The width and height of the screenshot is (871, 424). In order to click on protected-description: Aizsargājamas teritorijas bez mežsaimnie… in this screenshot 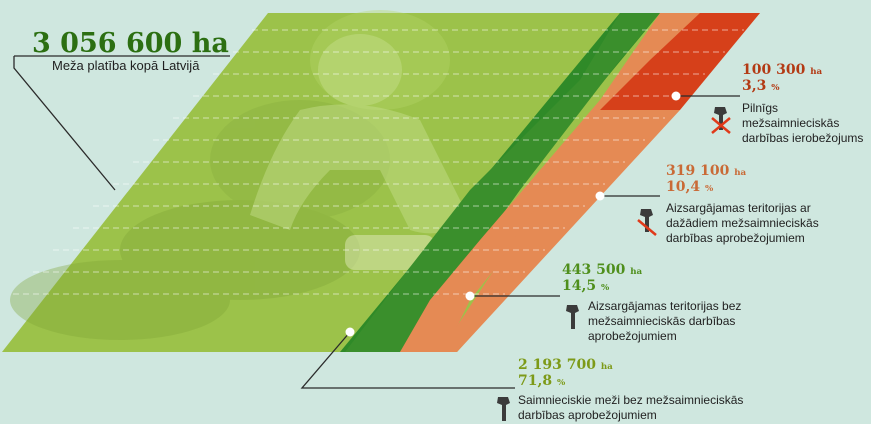, I will do `click(665, 321)`.